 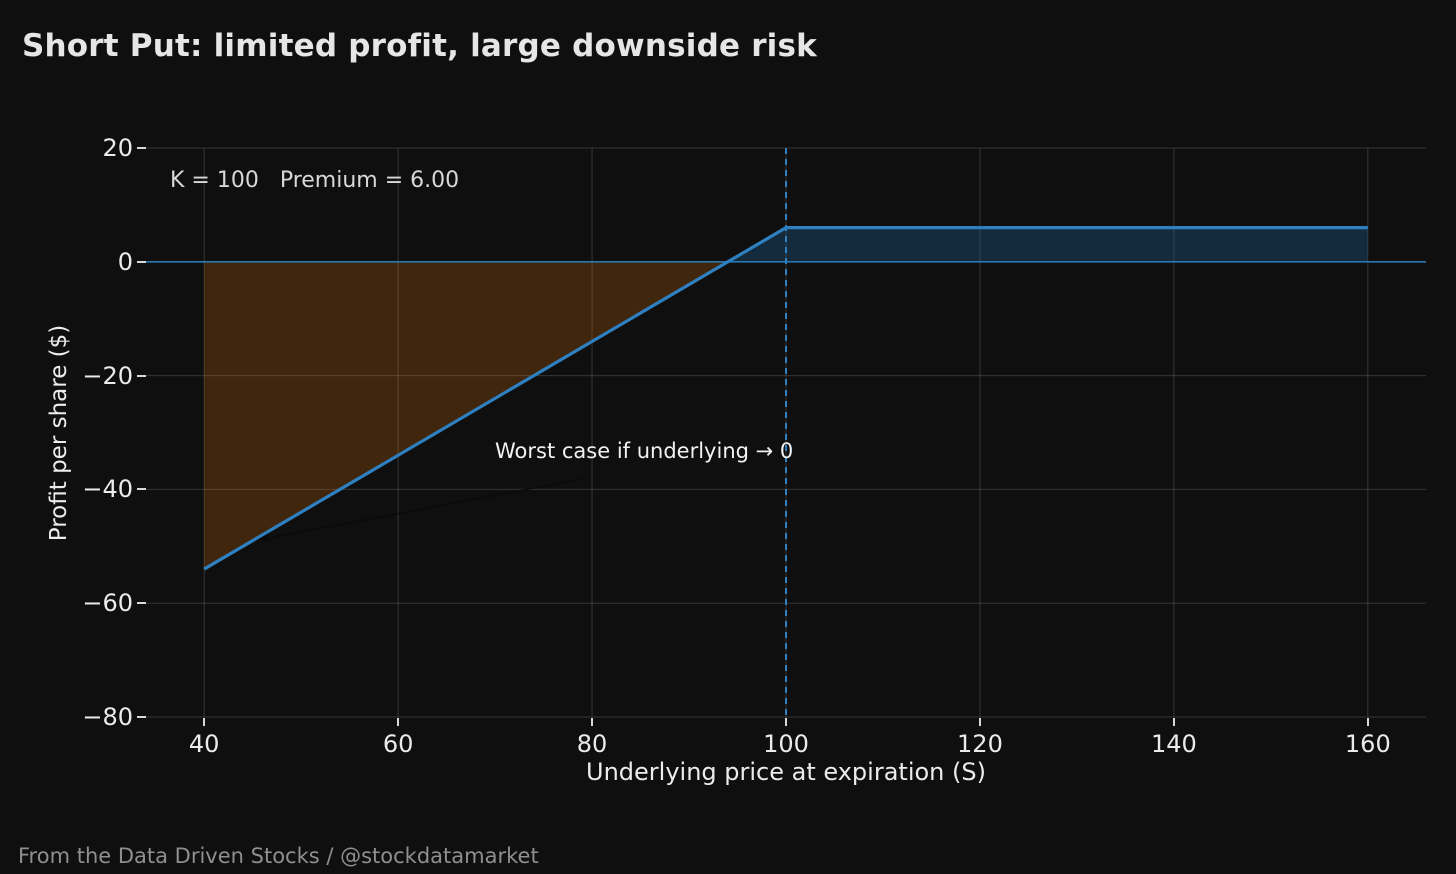 I want to click on y-tick-label: −60, so click(x=107, y=603).